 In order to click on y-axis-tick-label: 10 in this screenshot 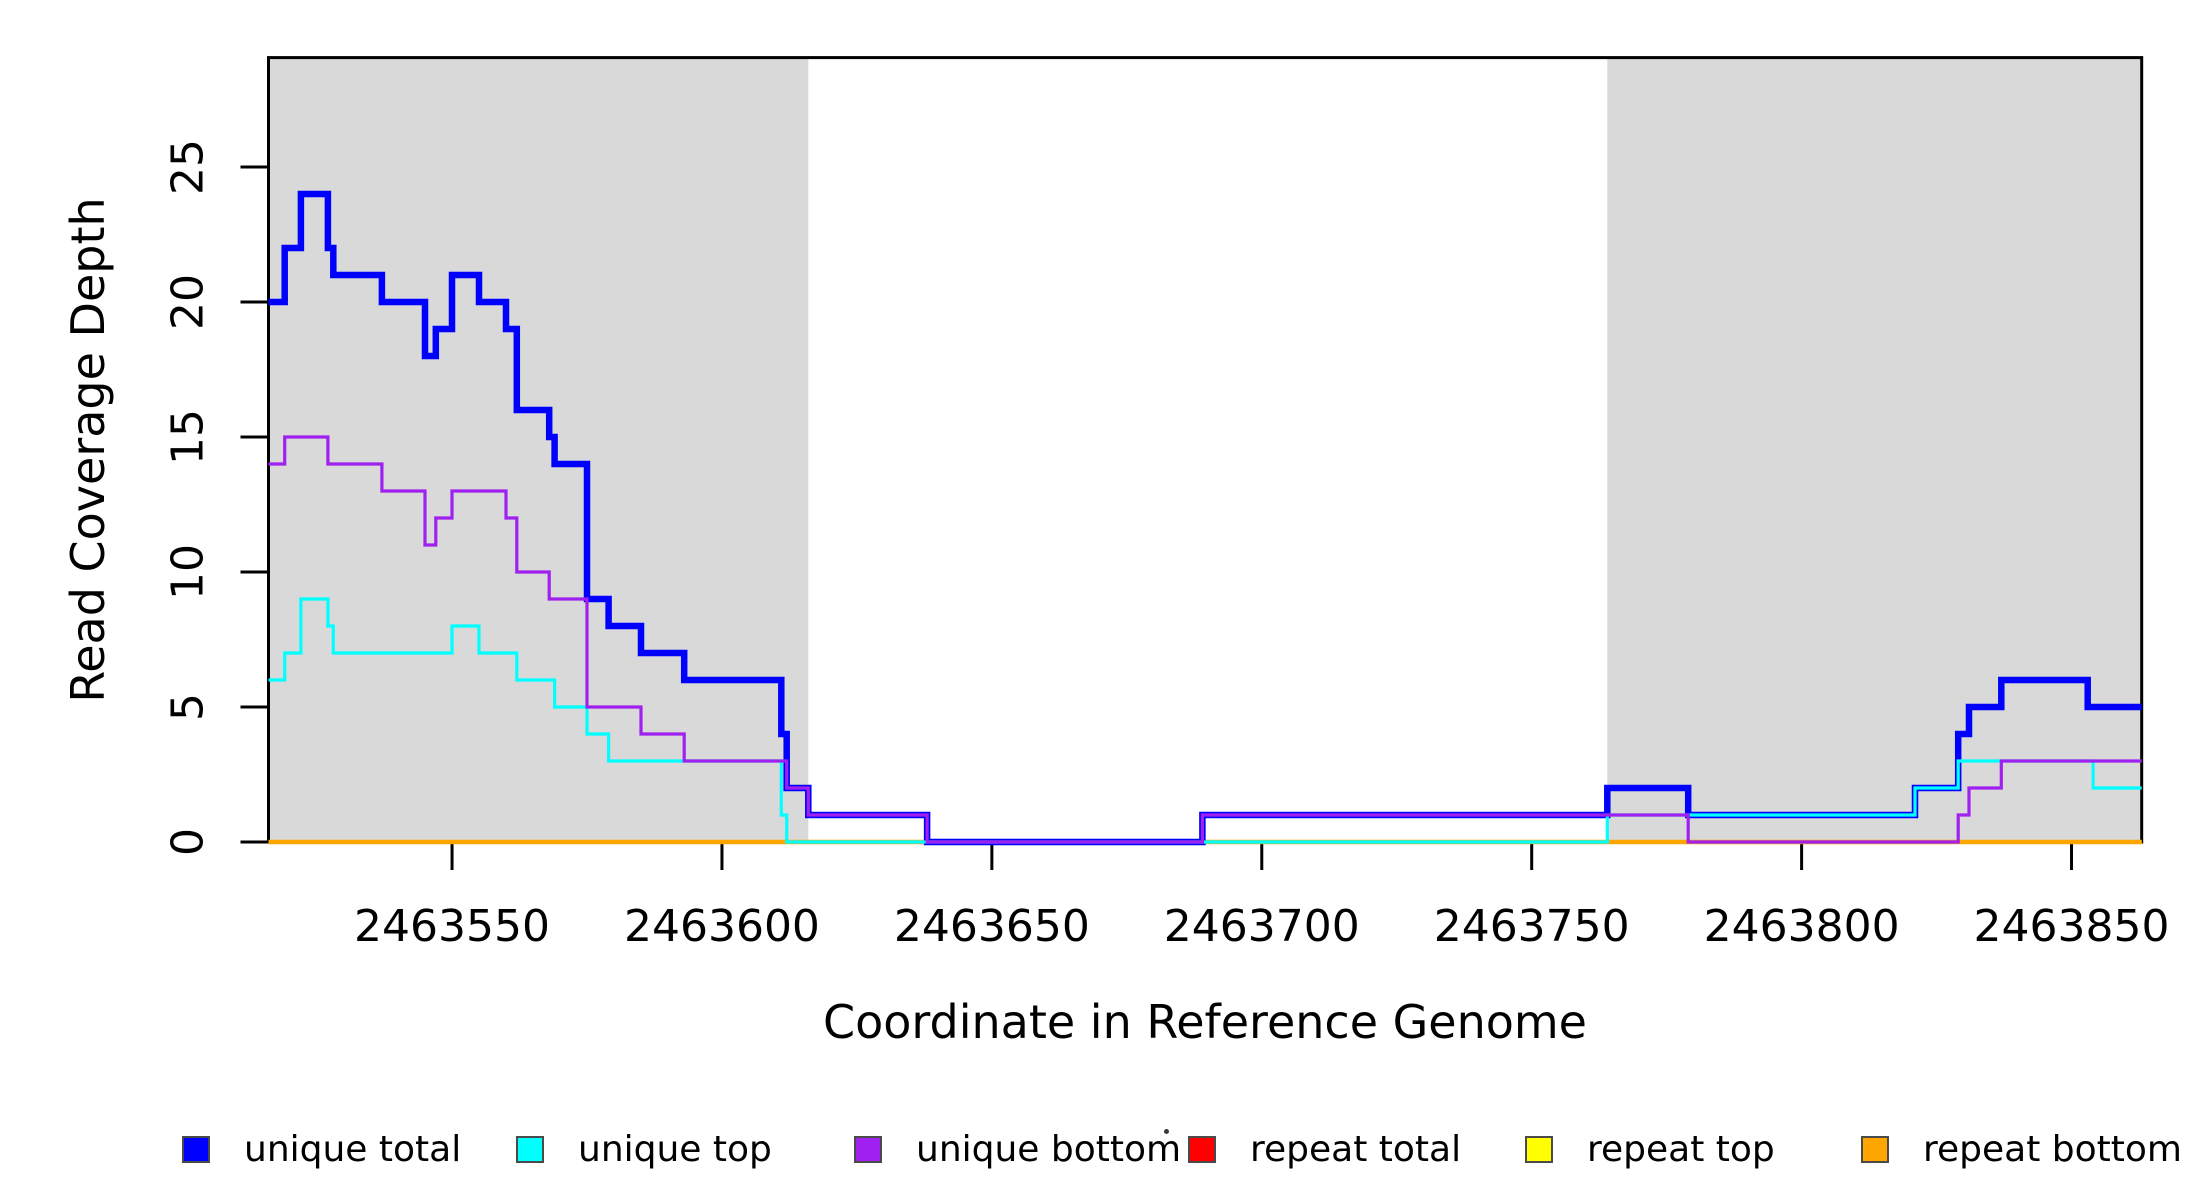, I will do `click(187, 572)`.